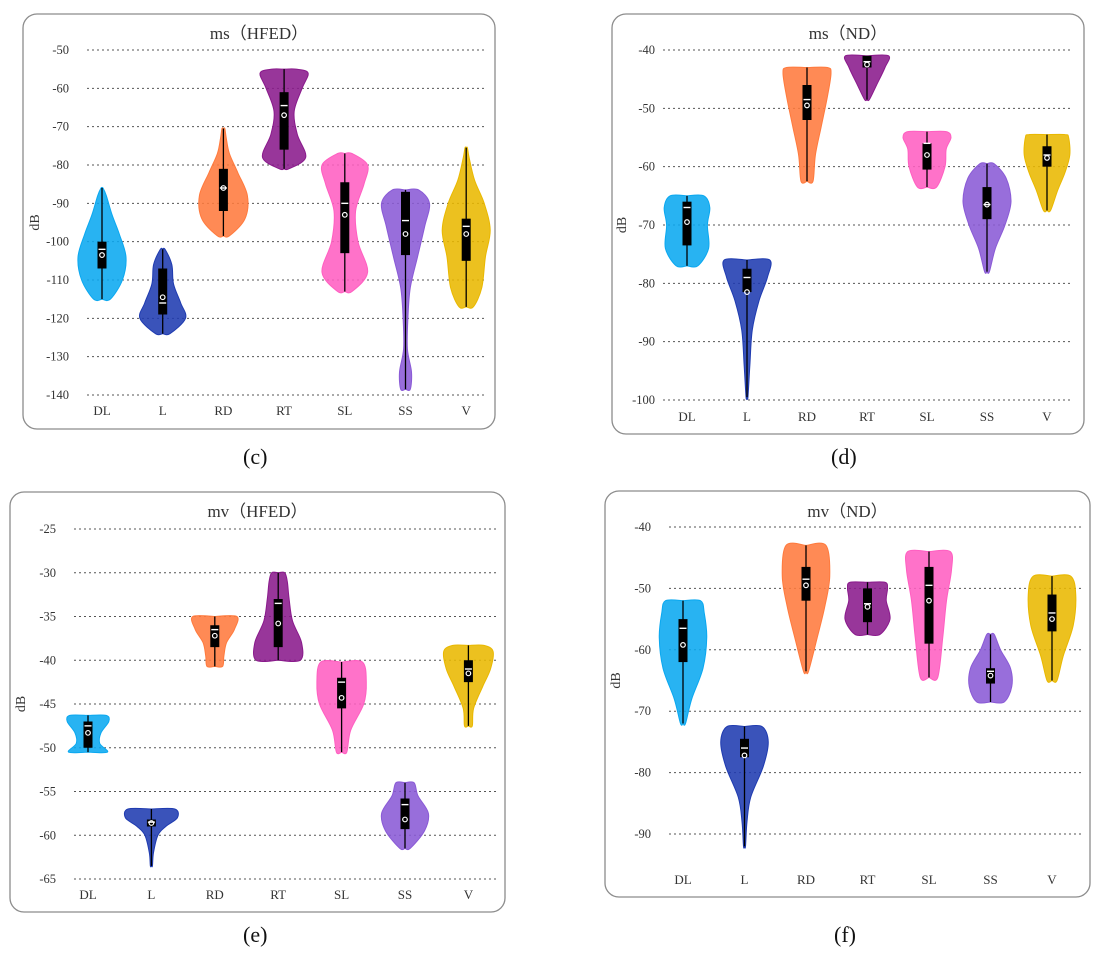 Image resolution: width=1103 pixels, height=958 pixels. Describe the element at coordinates (57, 318) in the screenshot. I see `y-tick-label: -120` at that location.